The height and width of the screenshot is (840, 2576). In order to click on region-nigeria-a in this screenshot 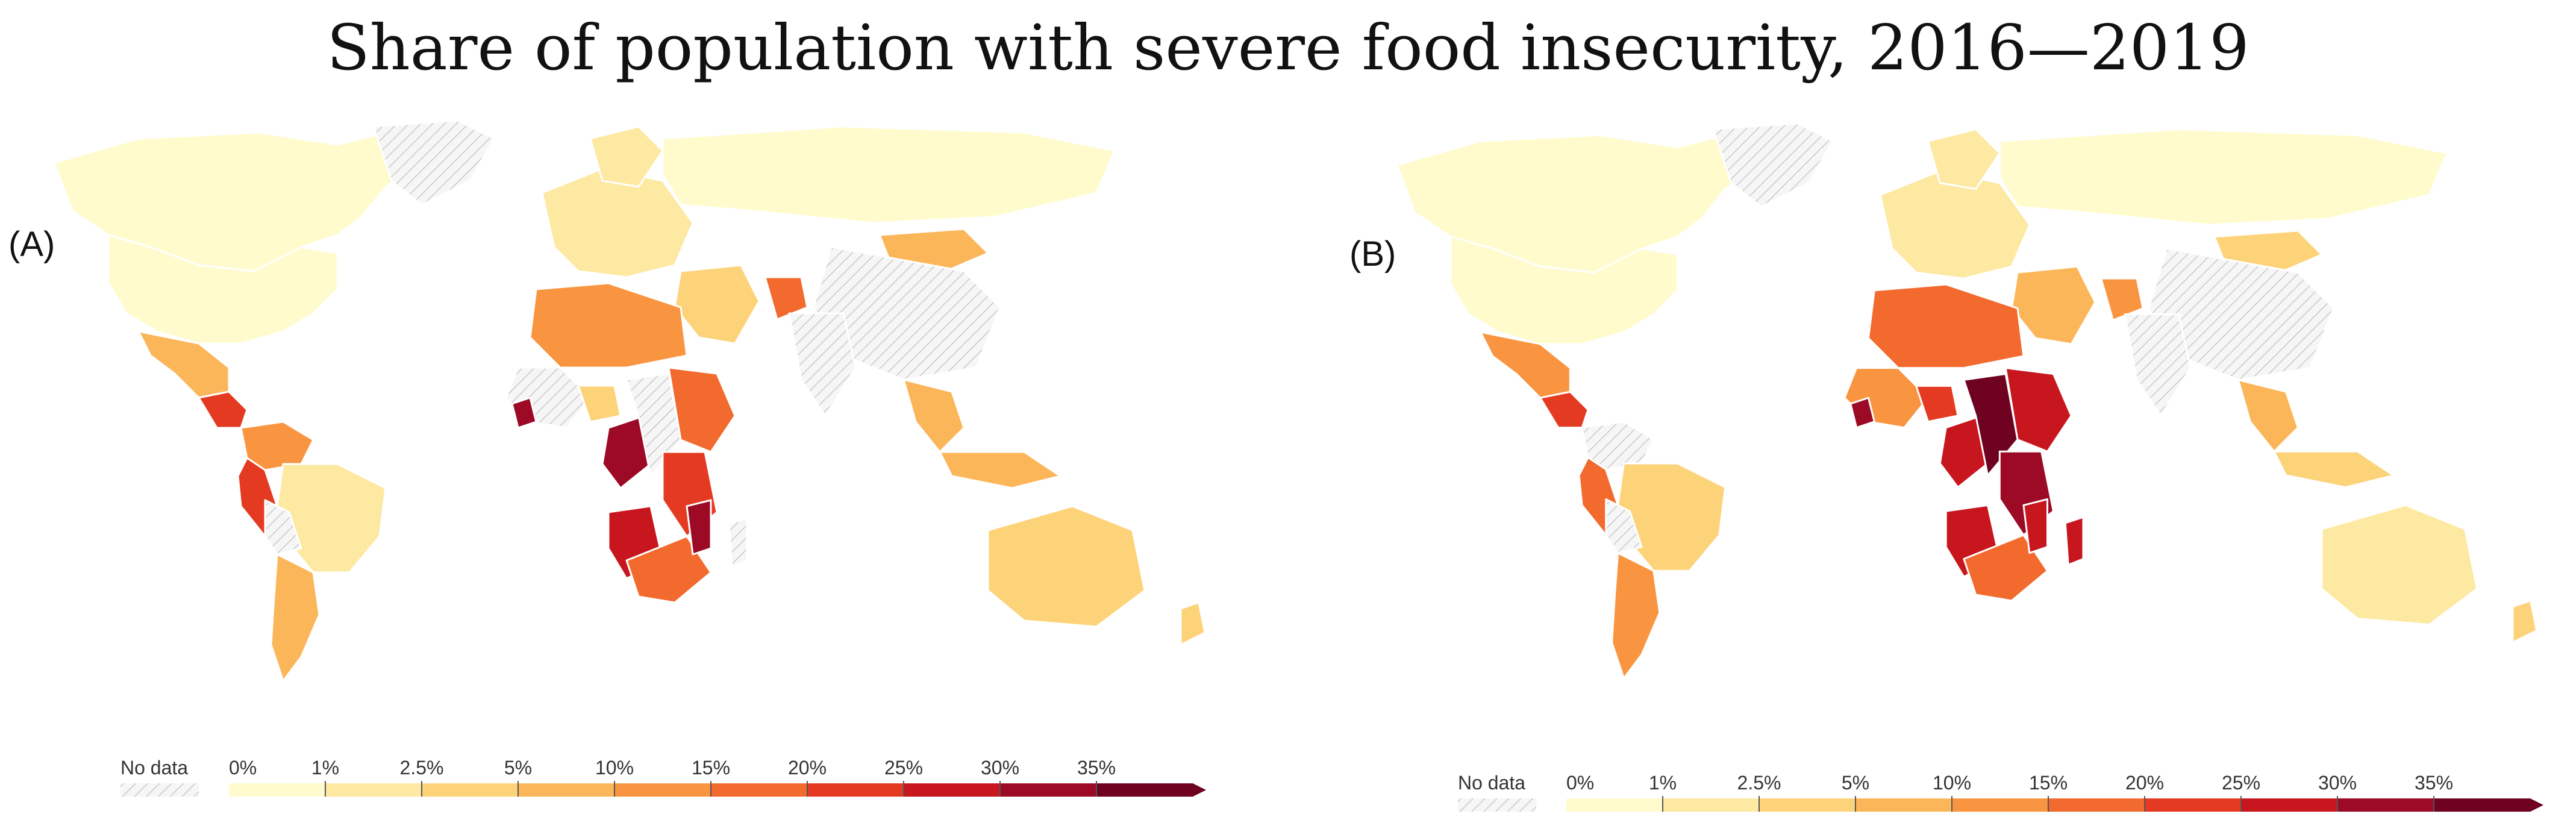, I will do `click(600, 403)`.